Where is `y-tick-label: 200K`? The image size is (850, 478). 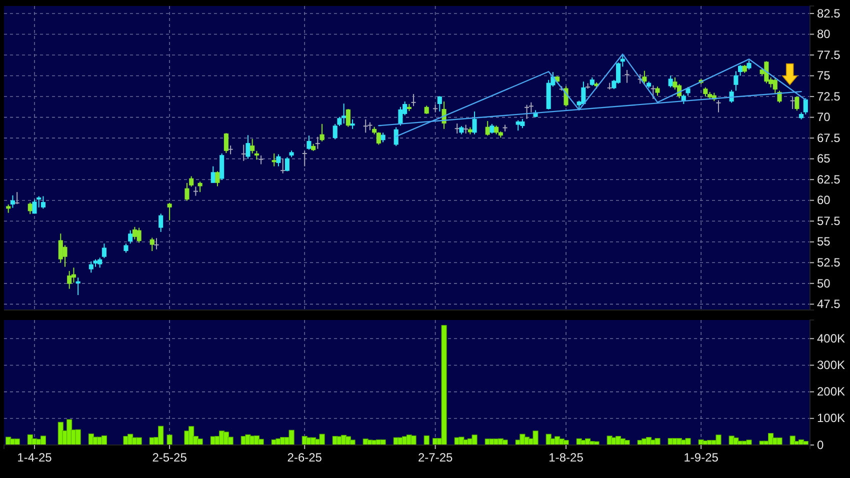 y-tick-label: 200K is located at coordinates (831, 391).